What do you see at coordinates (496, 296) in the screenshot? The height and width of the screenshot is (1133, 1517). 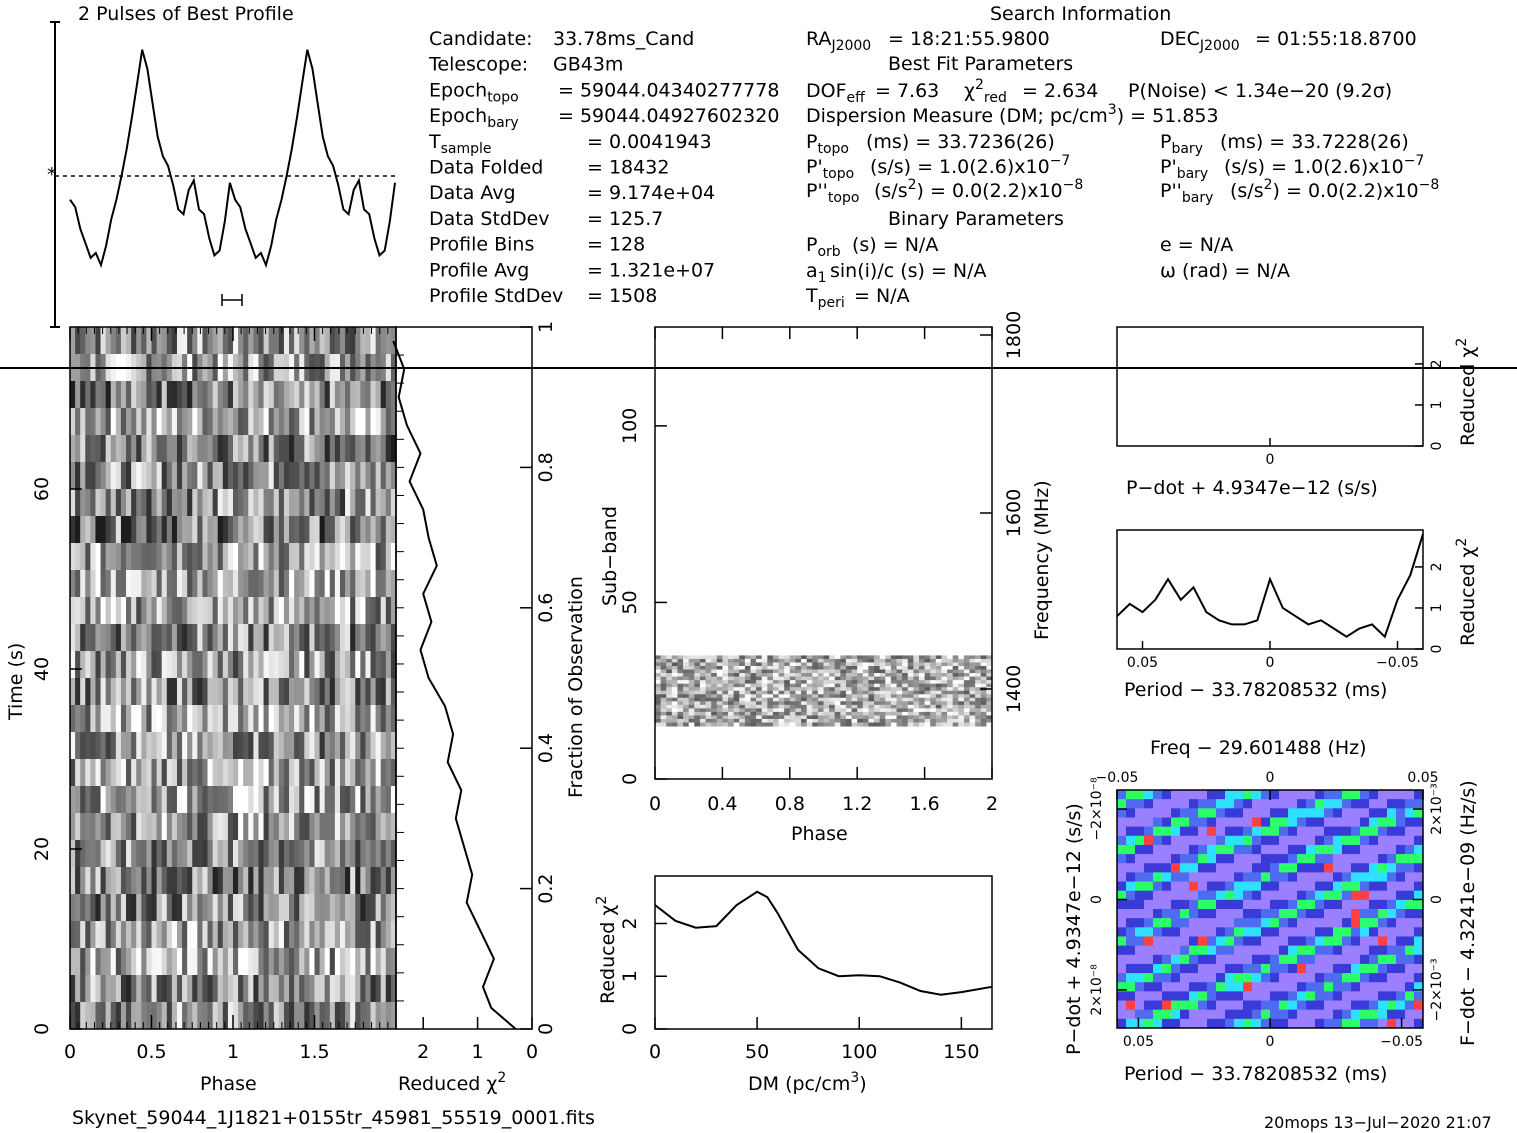 I see `info-left-label: Profile StdDev` at bounding box center [496, 296].